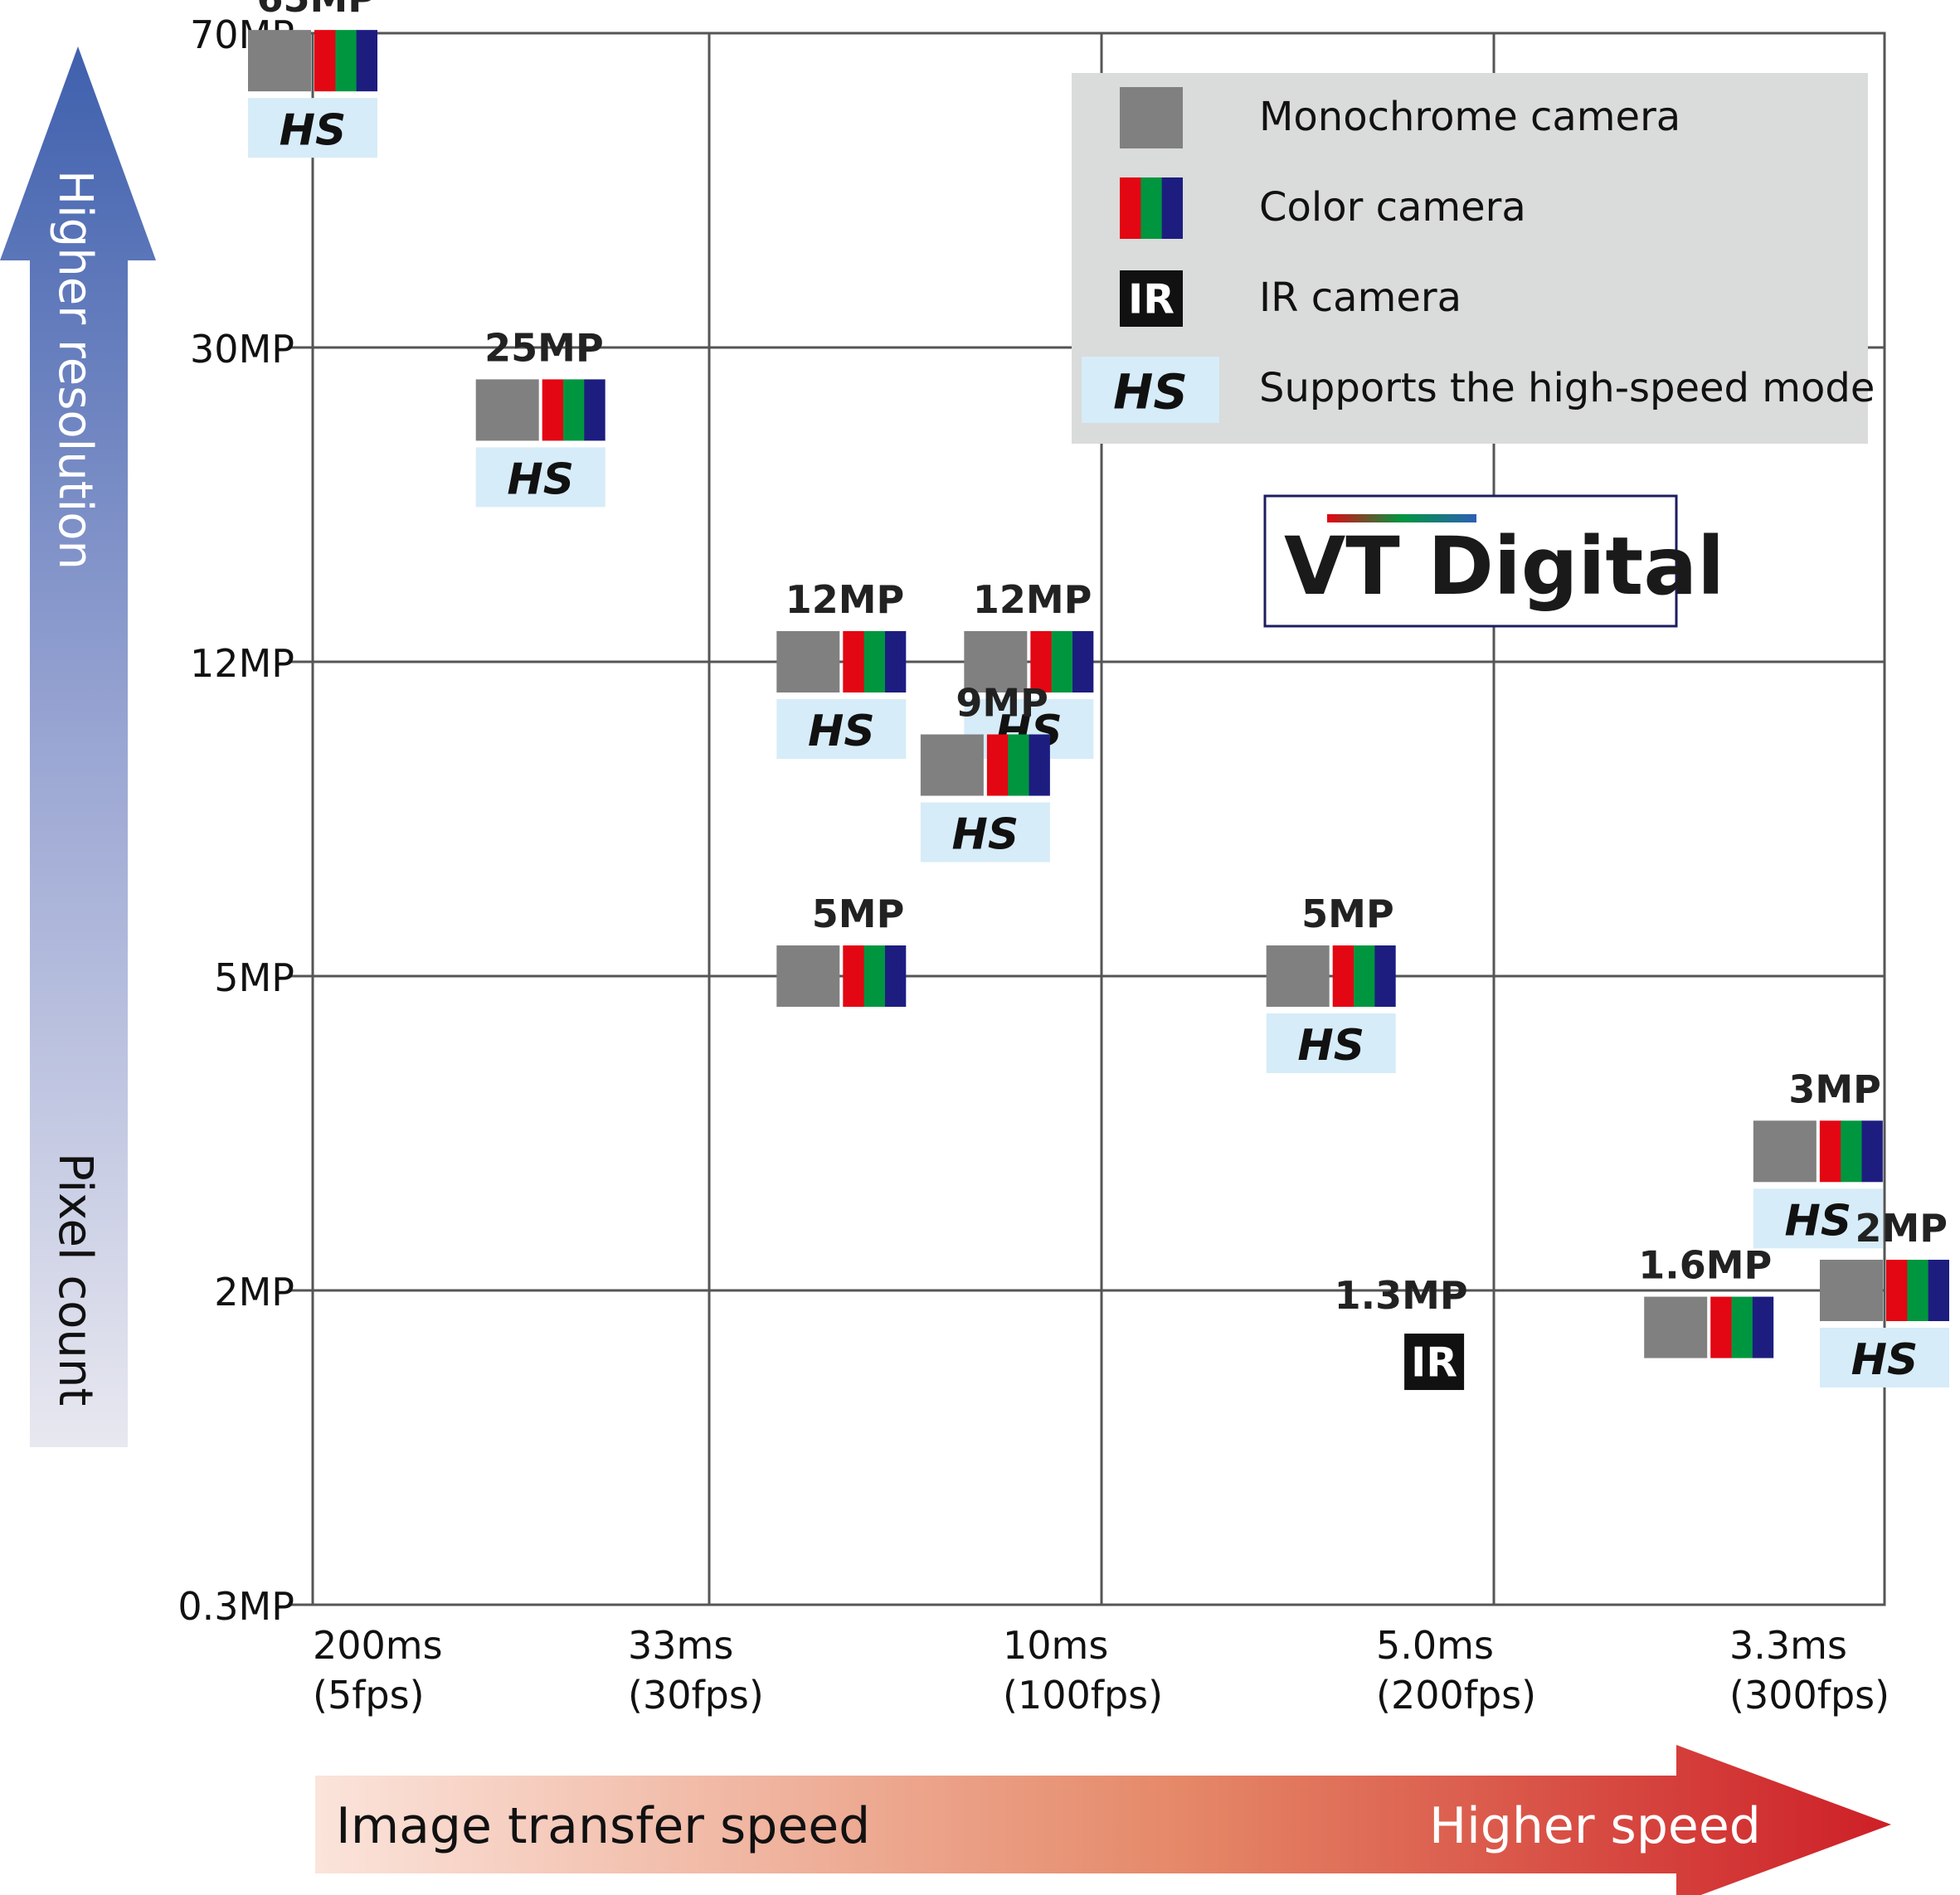  What do you see at coordinates (1103, 1820) in the screenshot?
I see `x-axis-arrow: Image transfer speed Higher speed` at bounding box center [1103, 1820].